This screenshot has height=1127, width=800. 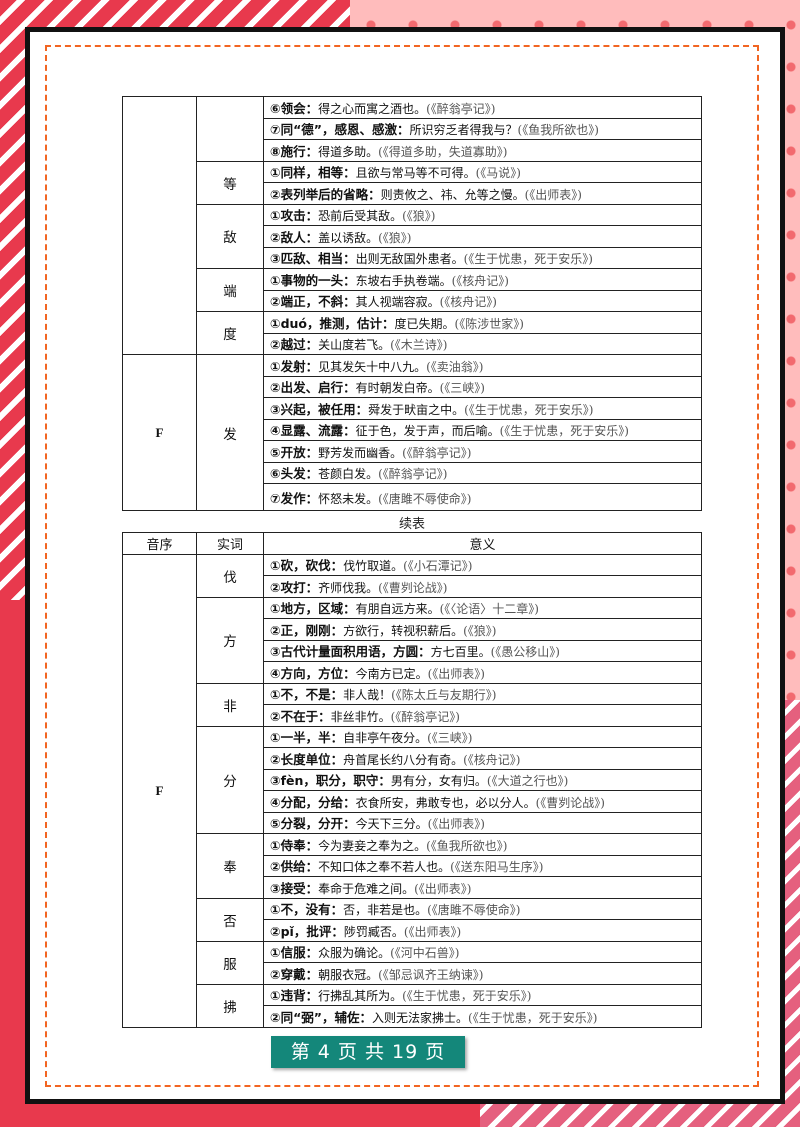 I want to click on word-cell: 端, so click(x=230, y=290).